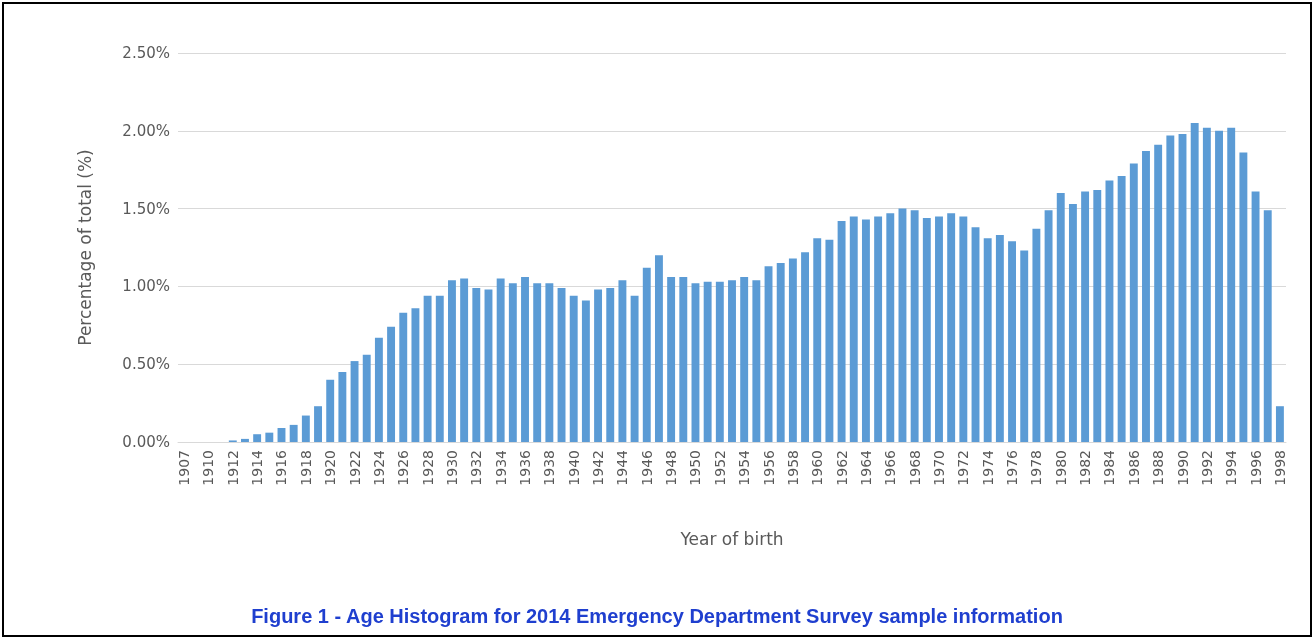 The width and height of the screenshot is (1314, 639). Describe the element at coordinates (1206, 468) in the screenshot. I see `x-tick-label: 1992` at that location.